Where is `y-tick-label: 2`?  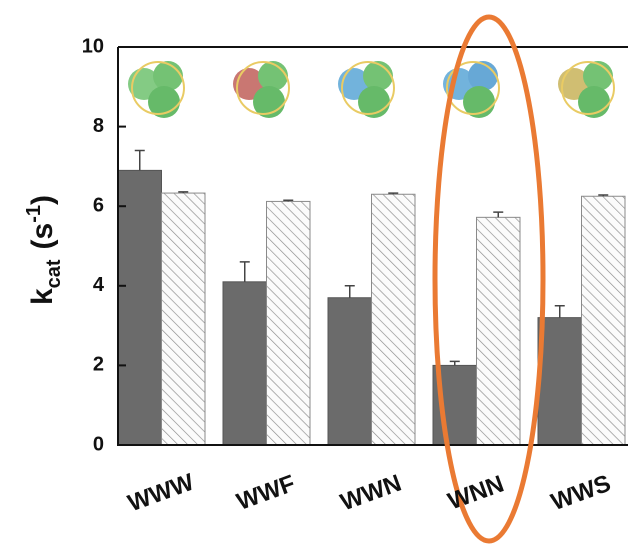
y-tick-label: 2 is located at coordinates (98, 365).